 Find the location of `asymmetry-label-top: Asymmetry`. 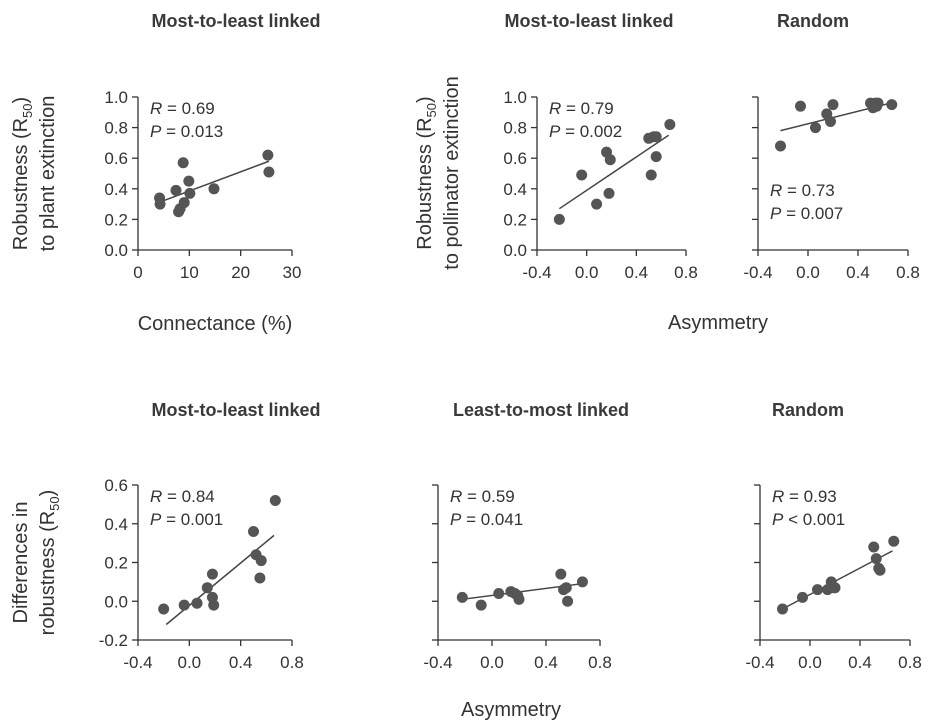

asymmetry-label-top: Asymmetry is located at coordinates (718, 323).